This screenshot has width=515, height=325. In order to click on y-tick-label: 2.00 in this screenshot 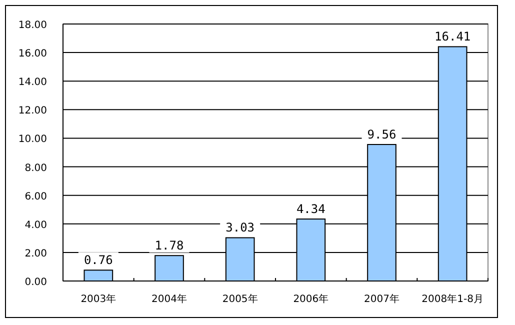, I will do `click(35, 254)`.